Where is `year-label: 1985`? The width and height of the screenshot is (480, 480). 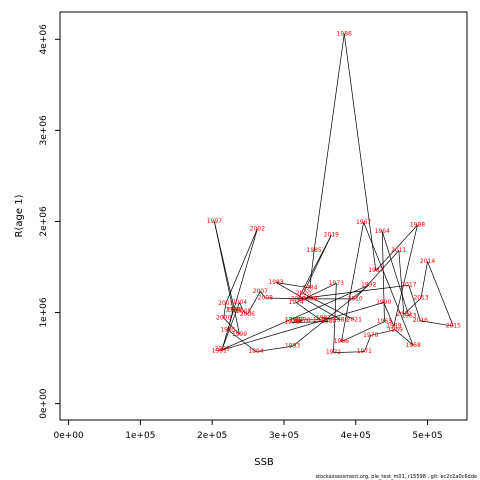
year-label: 1985 is located at coordinates (313, 250).